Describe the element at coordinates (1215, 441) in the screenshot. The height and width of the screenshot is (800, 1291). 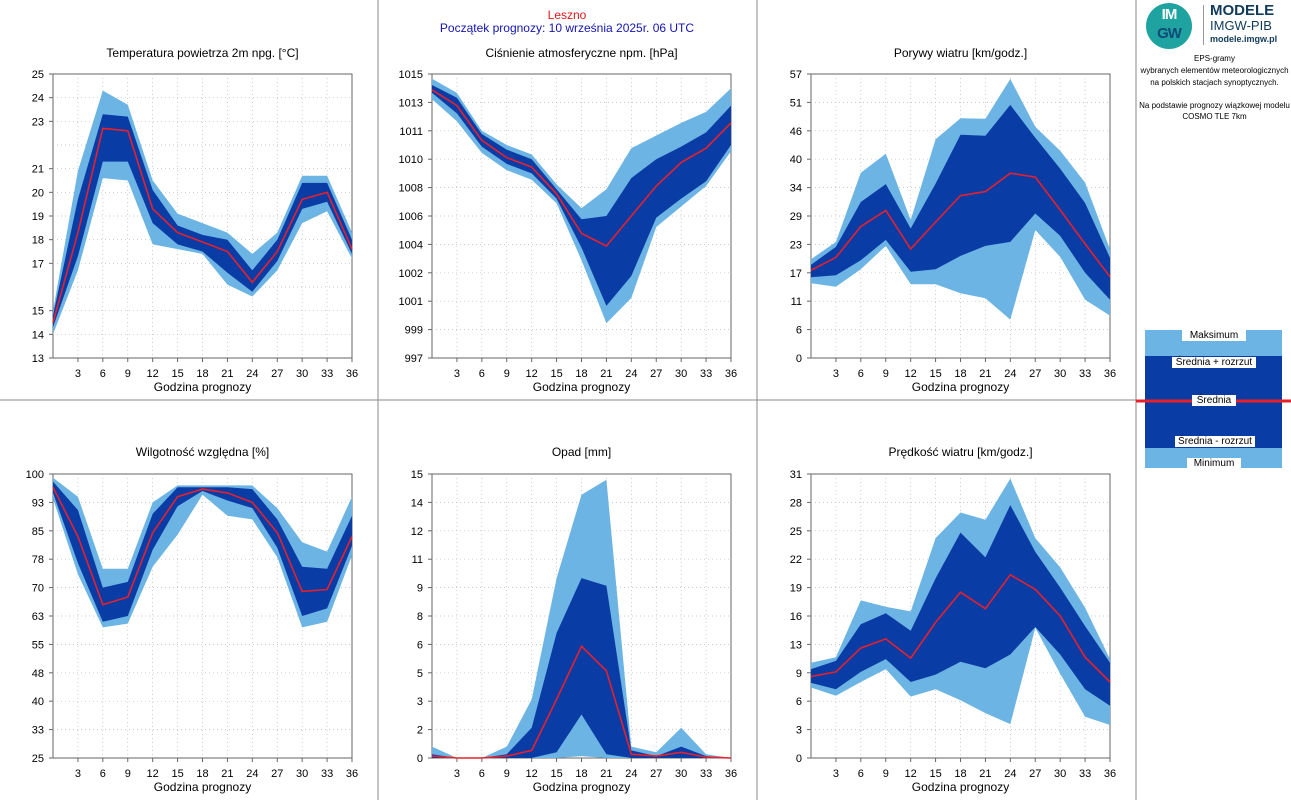
I see `legend-label-lower: Średnia - rozrzut` at that location.